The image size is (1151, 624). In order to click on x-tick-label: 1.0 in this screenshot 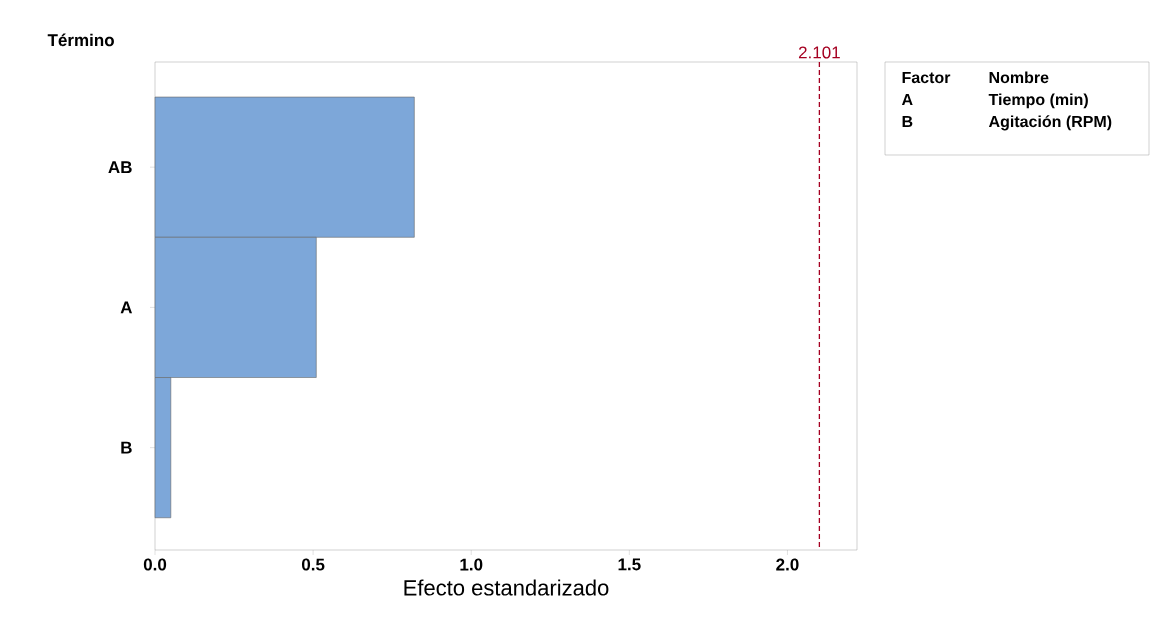, I will do `click(471, 564)`.